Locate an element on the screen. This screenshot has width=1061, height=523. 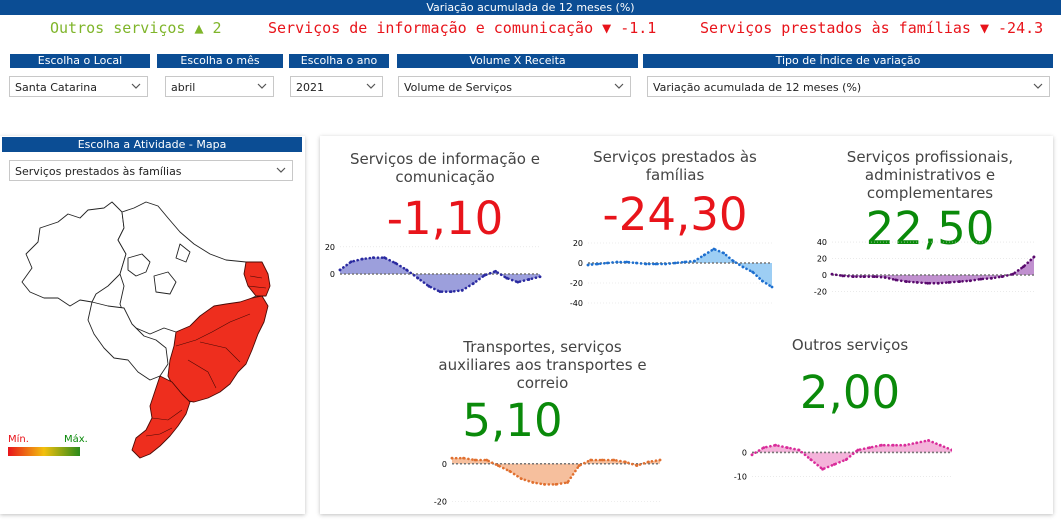
card-title-line: Serviços de informação e is located at coordinates (445, 159).